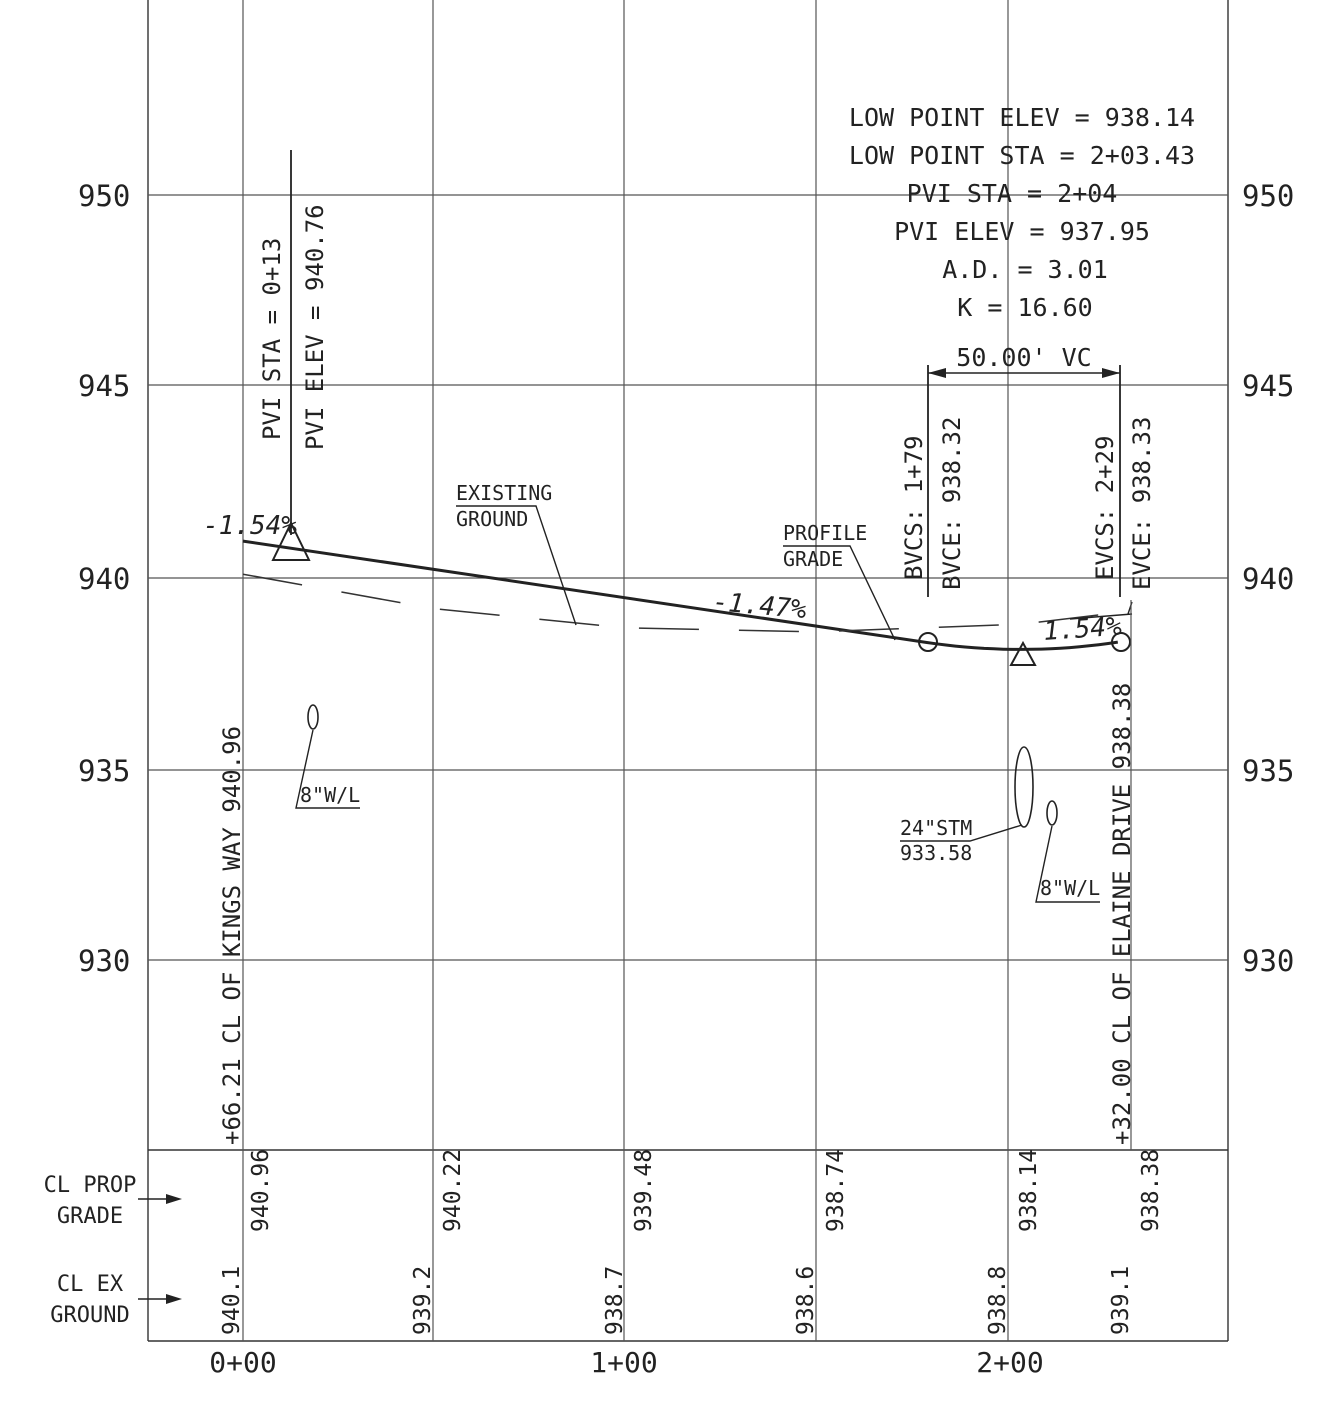  Describe the element at coordinates (936, 828) in the screenshot. I see `storm-size-label: 24"STM` at that location.